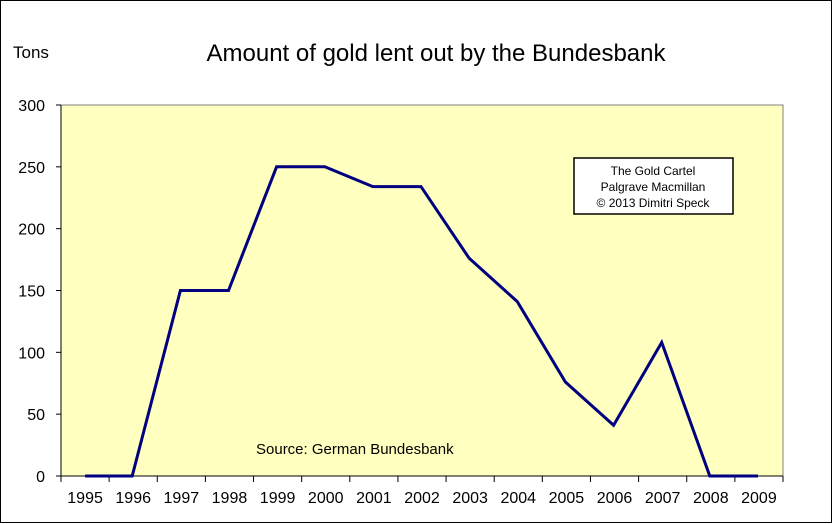  What do you see at coordinates (31, 353) in the screenshot?
I see `y-tick-label: 100` at bounding box center [31, 353].